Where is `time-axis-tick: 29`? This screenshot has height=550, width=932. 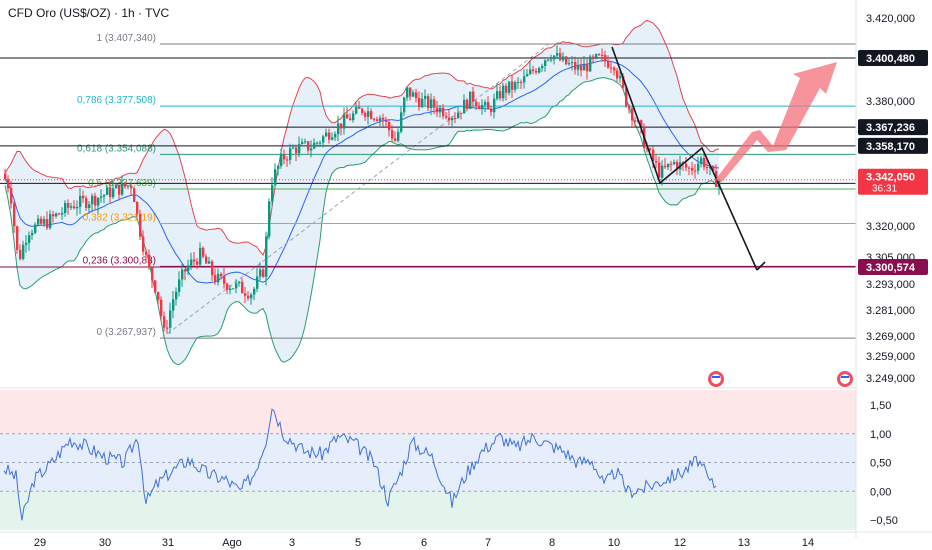 time-axis-tick: 29 is located at coordinates (40, 543).